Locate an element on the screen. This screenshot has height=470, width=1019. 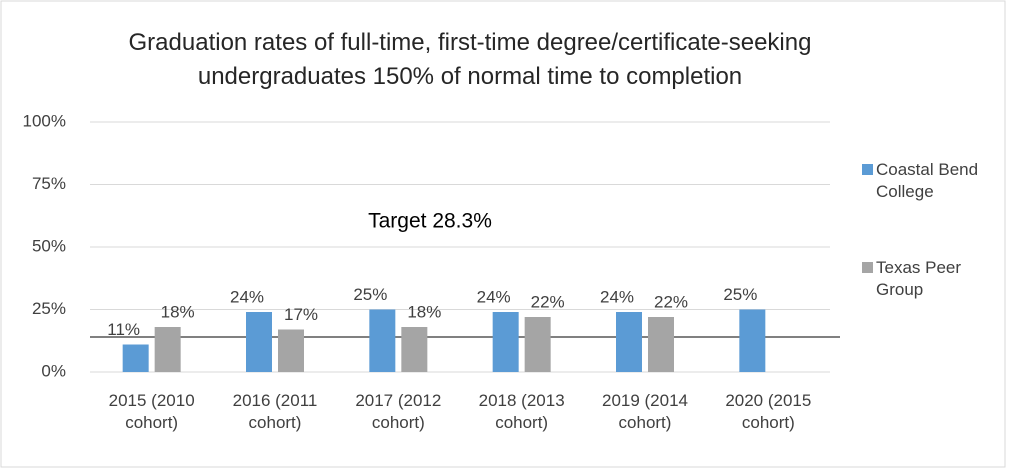
y-tick-label: 100% is located at coordinates (44, 120).